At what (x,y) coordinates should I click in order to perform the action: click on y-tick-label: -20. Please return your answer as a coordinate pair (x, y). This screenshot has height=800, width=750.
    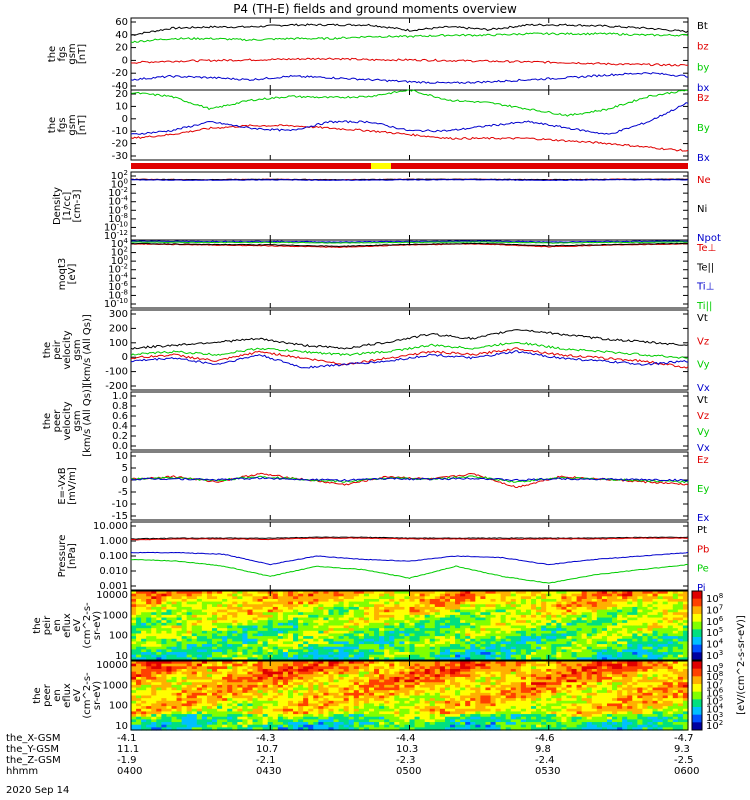
    Looking at the image, I should click on (120, 144).